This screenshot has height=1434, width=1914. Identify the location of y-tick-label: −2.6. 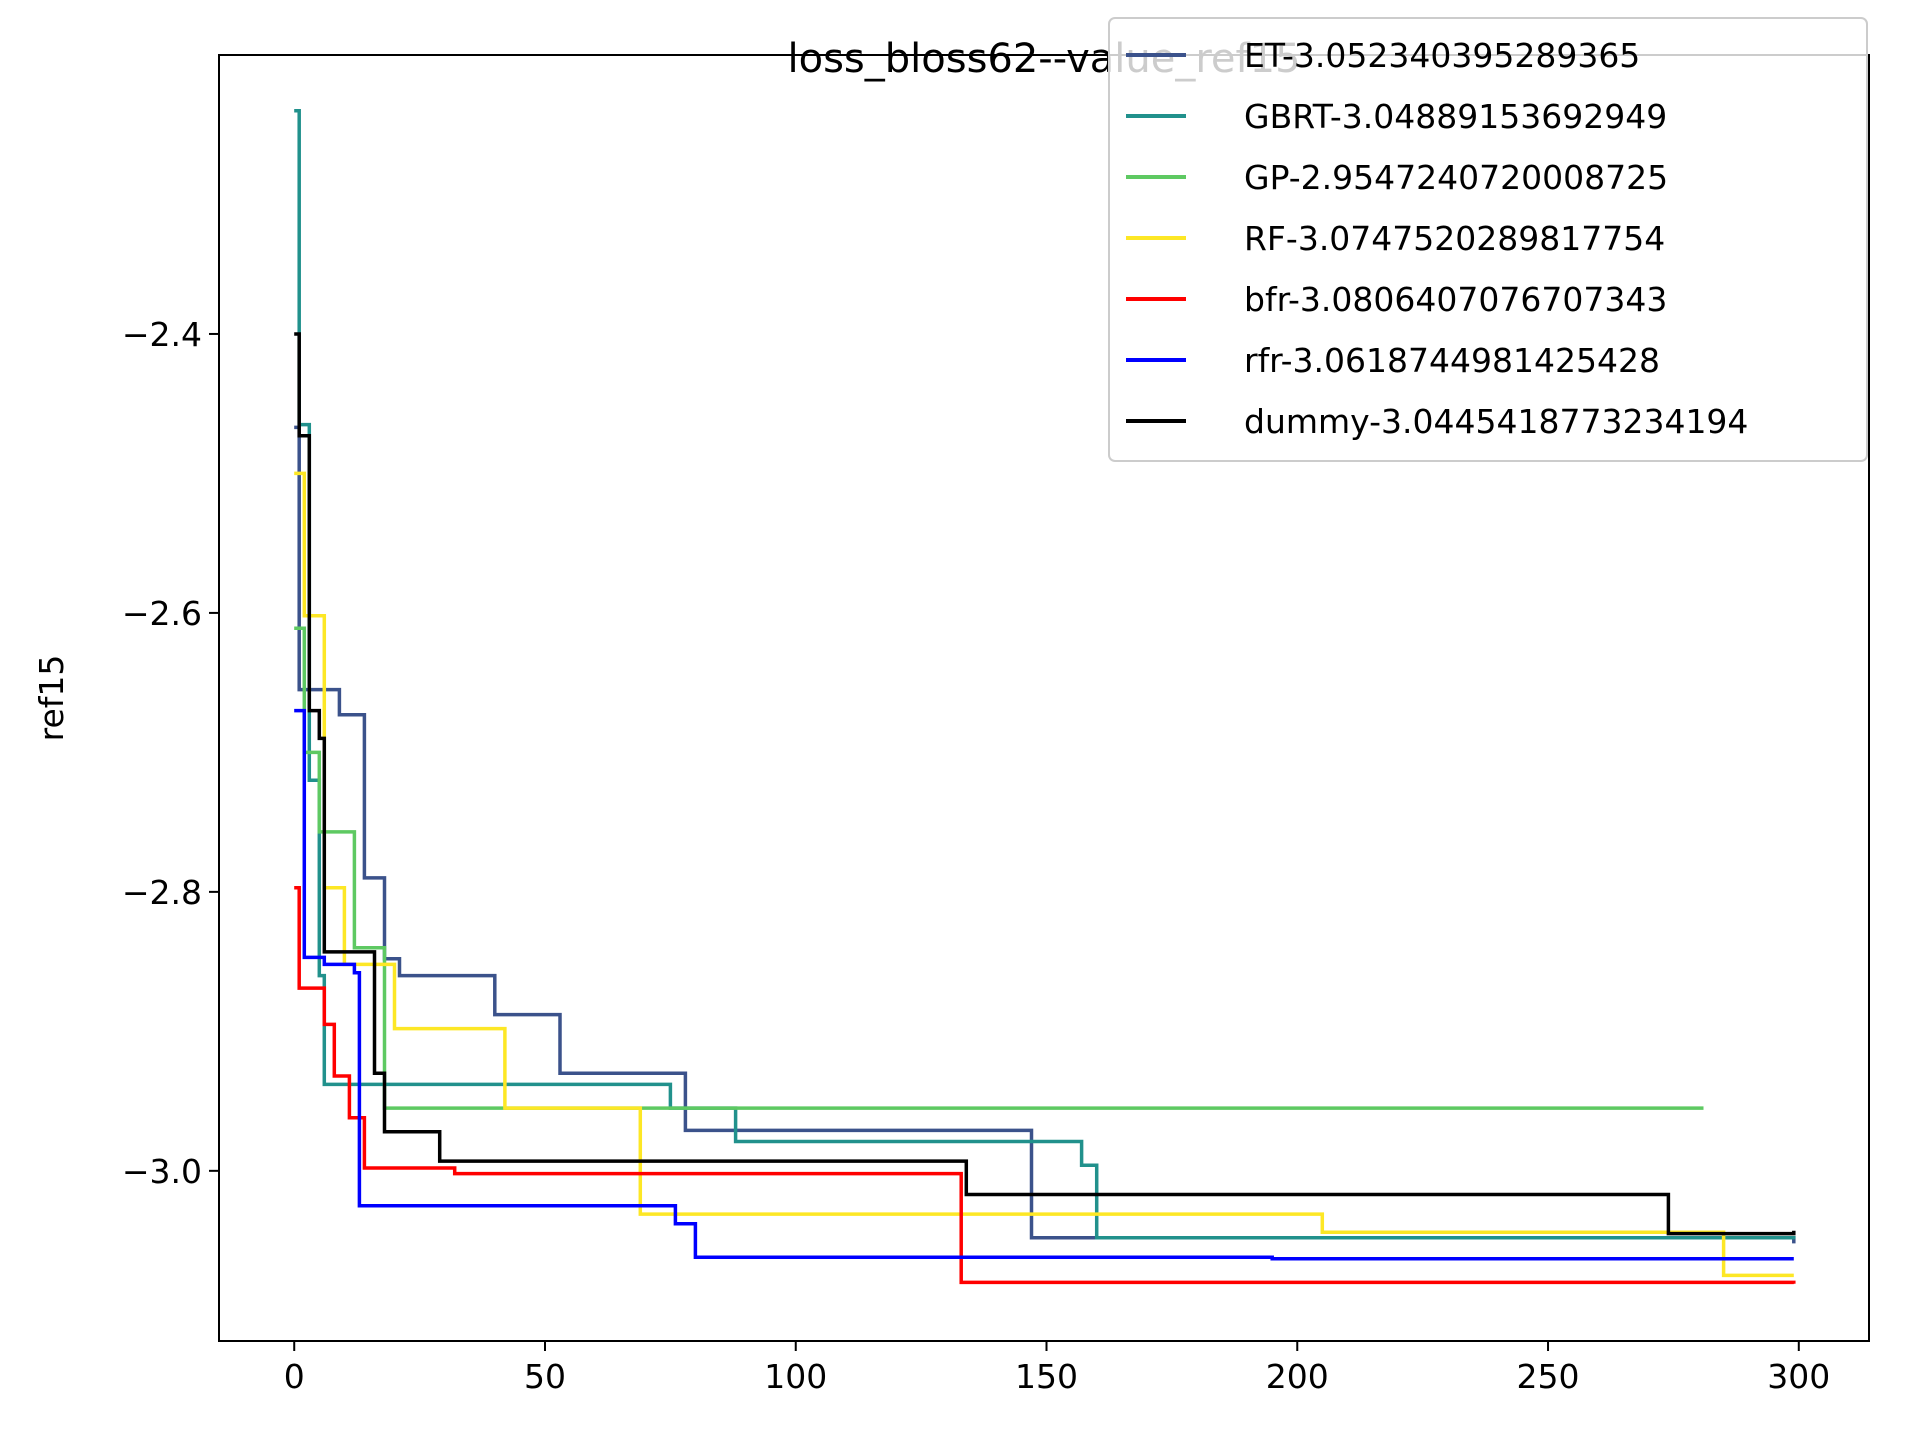
(162, 613).